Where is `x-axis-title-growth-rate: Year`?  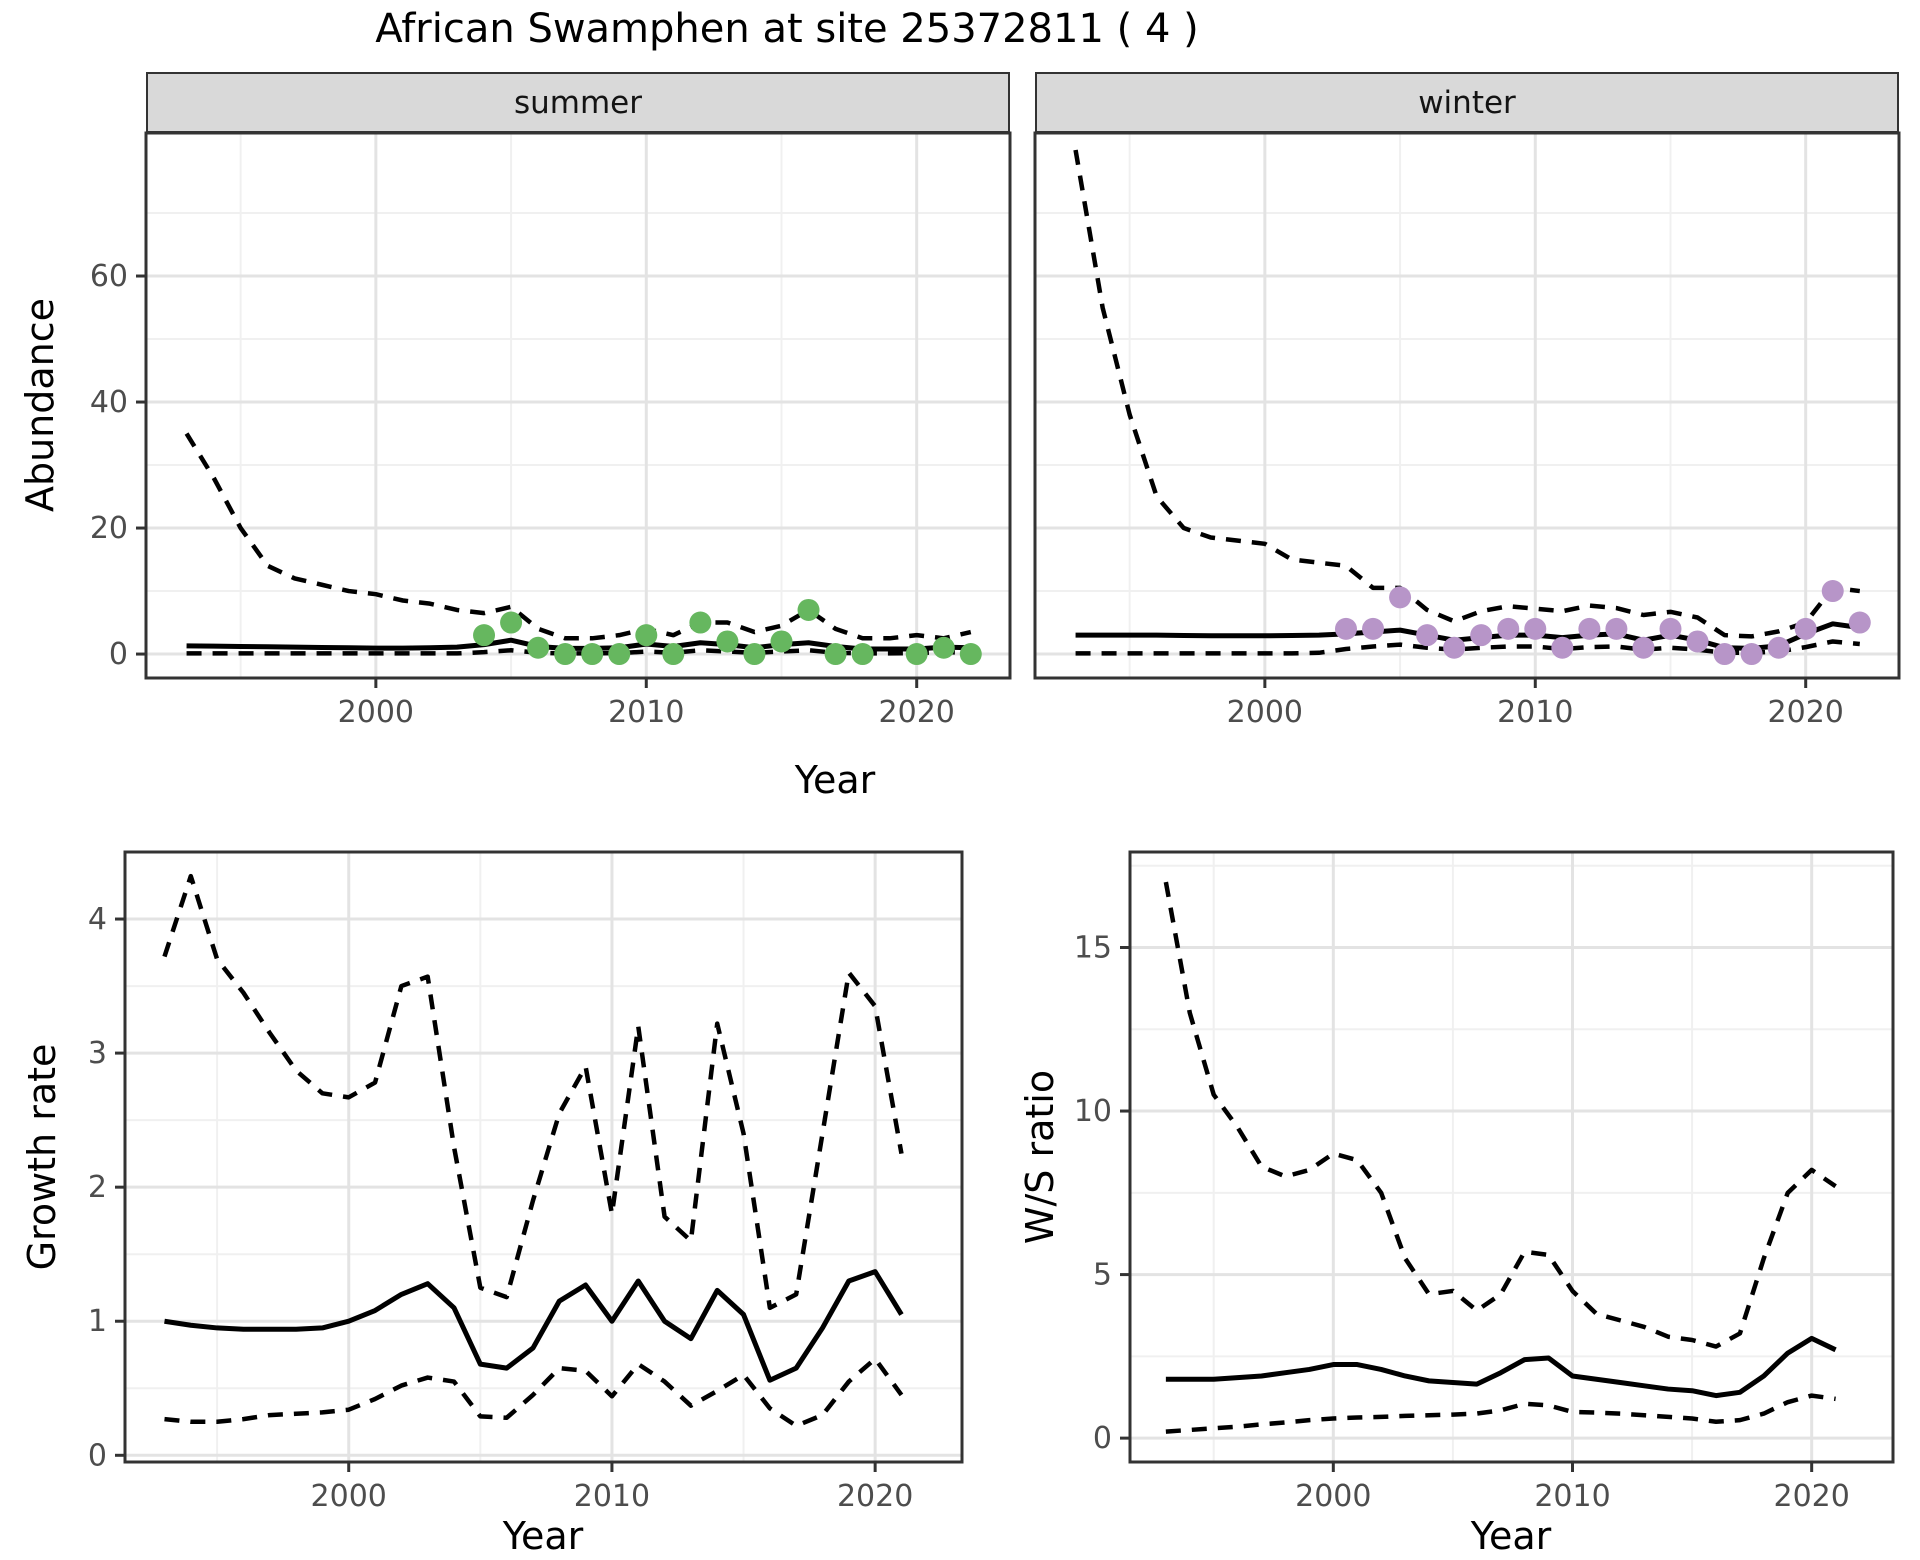 x-axis-title-growth-rate: Year is located at coordinates (543, 1536).